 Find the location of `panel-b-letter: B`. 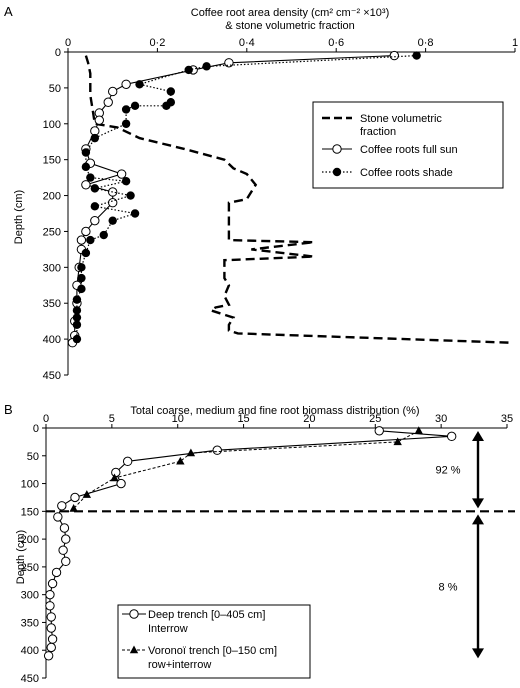

panel-b-letter: B is located at coordinates (8, 409).